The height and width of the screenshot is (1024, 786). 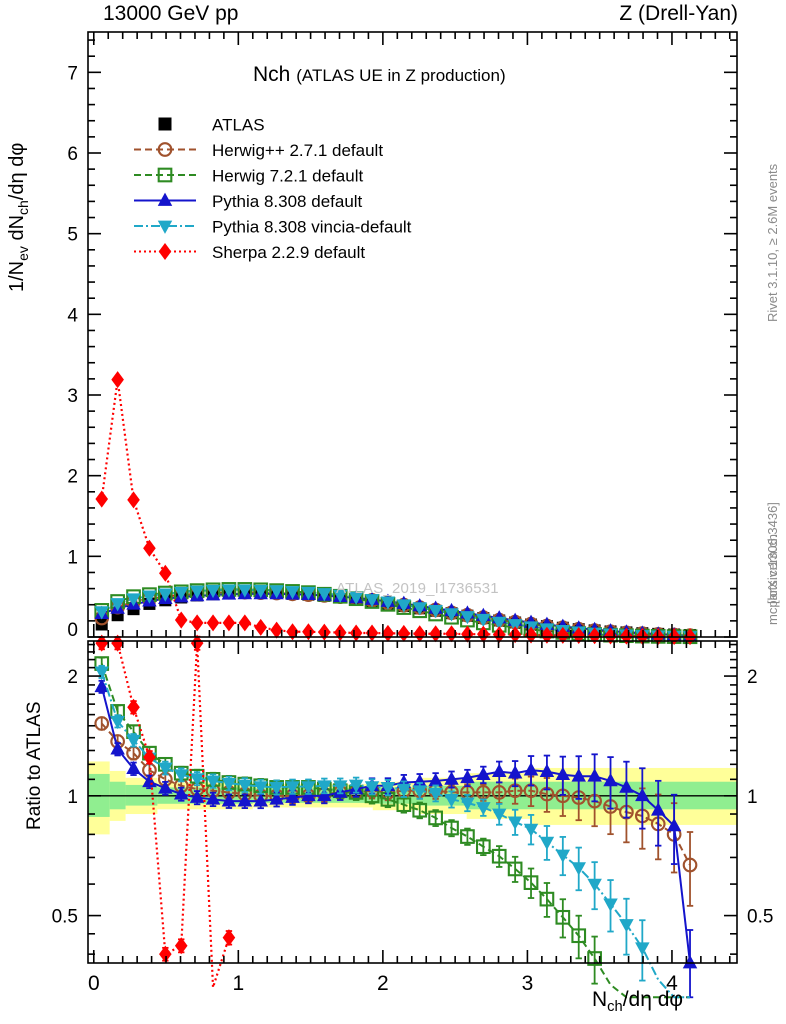 I want to click on legend-entry: Pythia 8.308 vincia-default, so click(x=273, y=227).